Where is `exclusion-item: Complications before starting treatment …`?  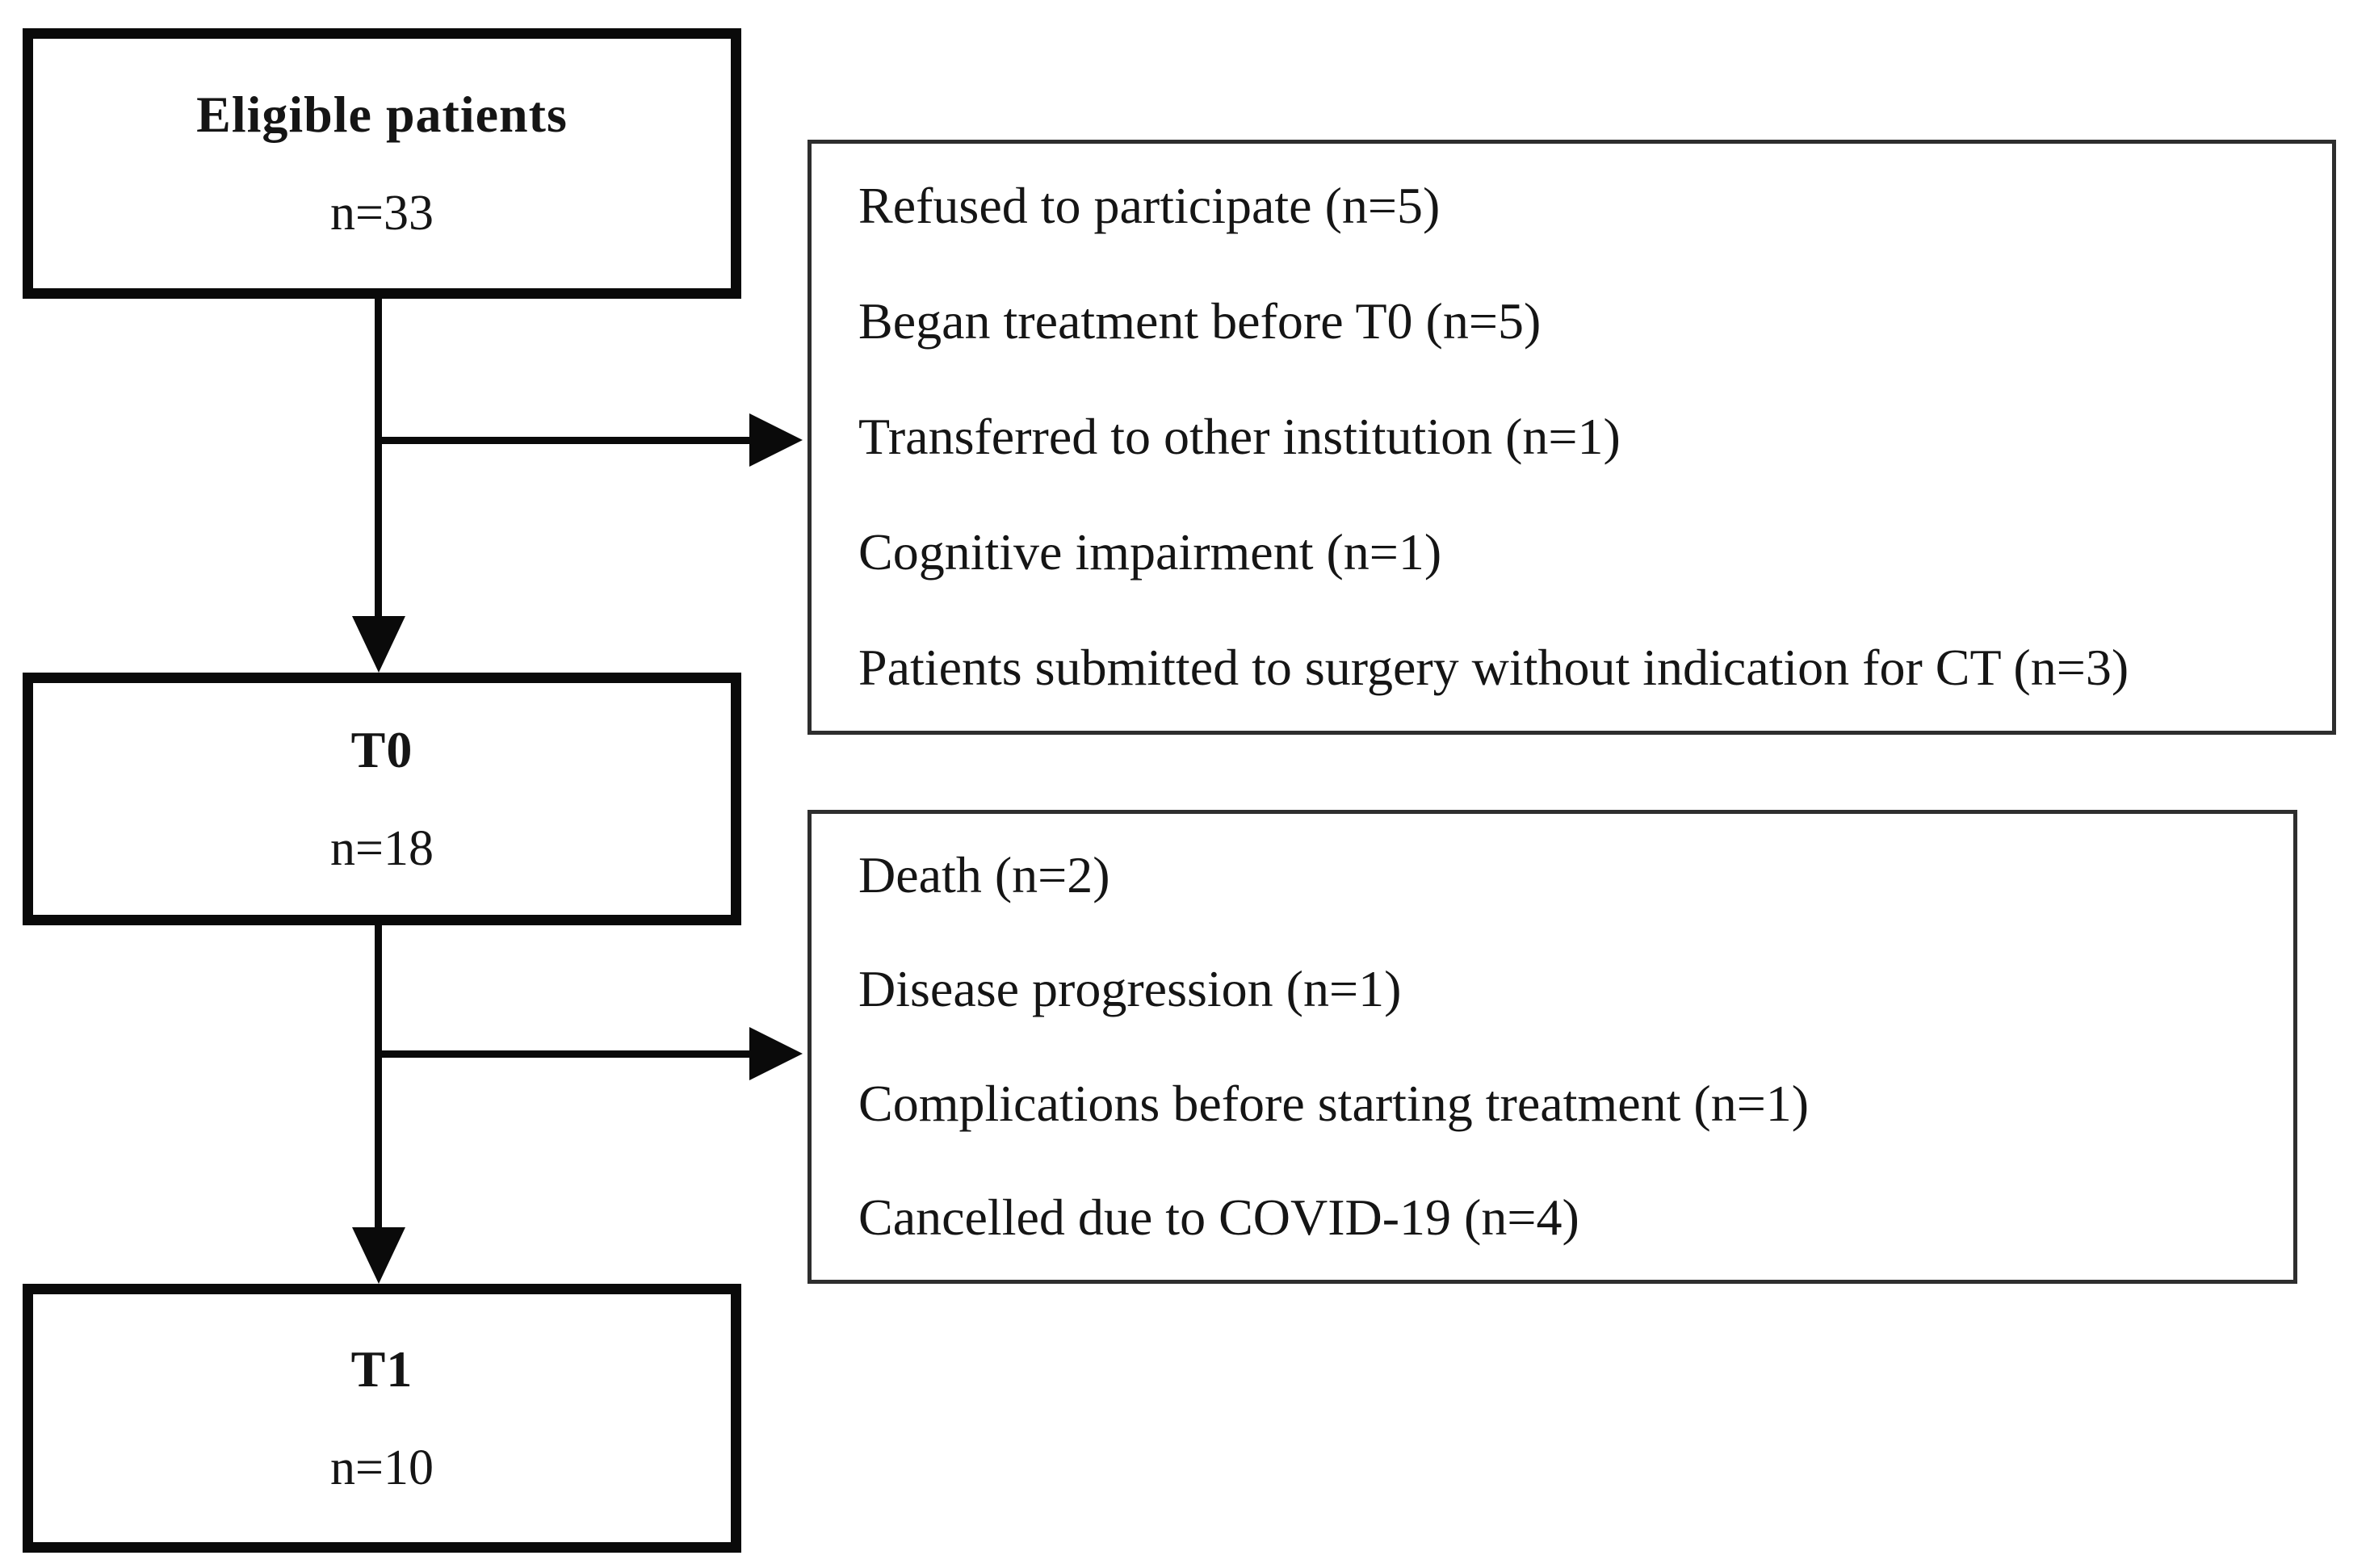 exclusion-item: Complications before starting treatment … is located at coordinates (1334, 1103).